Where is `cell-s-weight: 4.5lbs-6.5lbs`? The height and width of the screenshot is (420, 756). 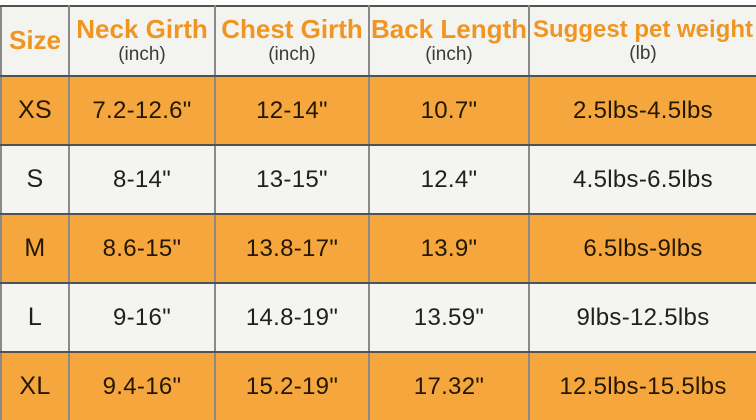
cell-s-weight: 4.5lbs-6.5lbs is located at coordinates (642, 179).